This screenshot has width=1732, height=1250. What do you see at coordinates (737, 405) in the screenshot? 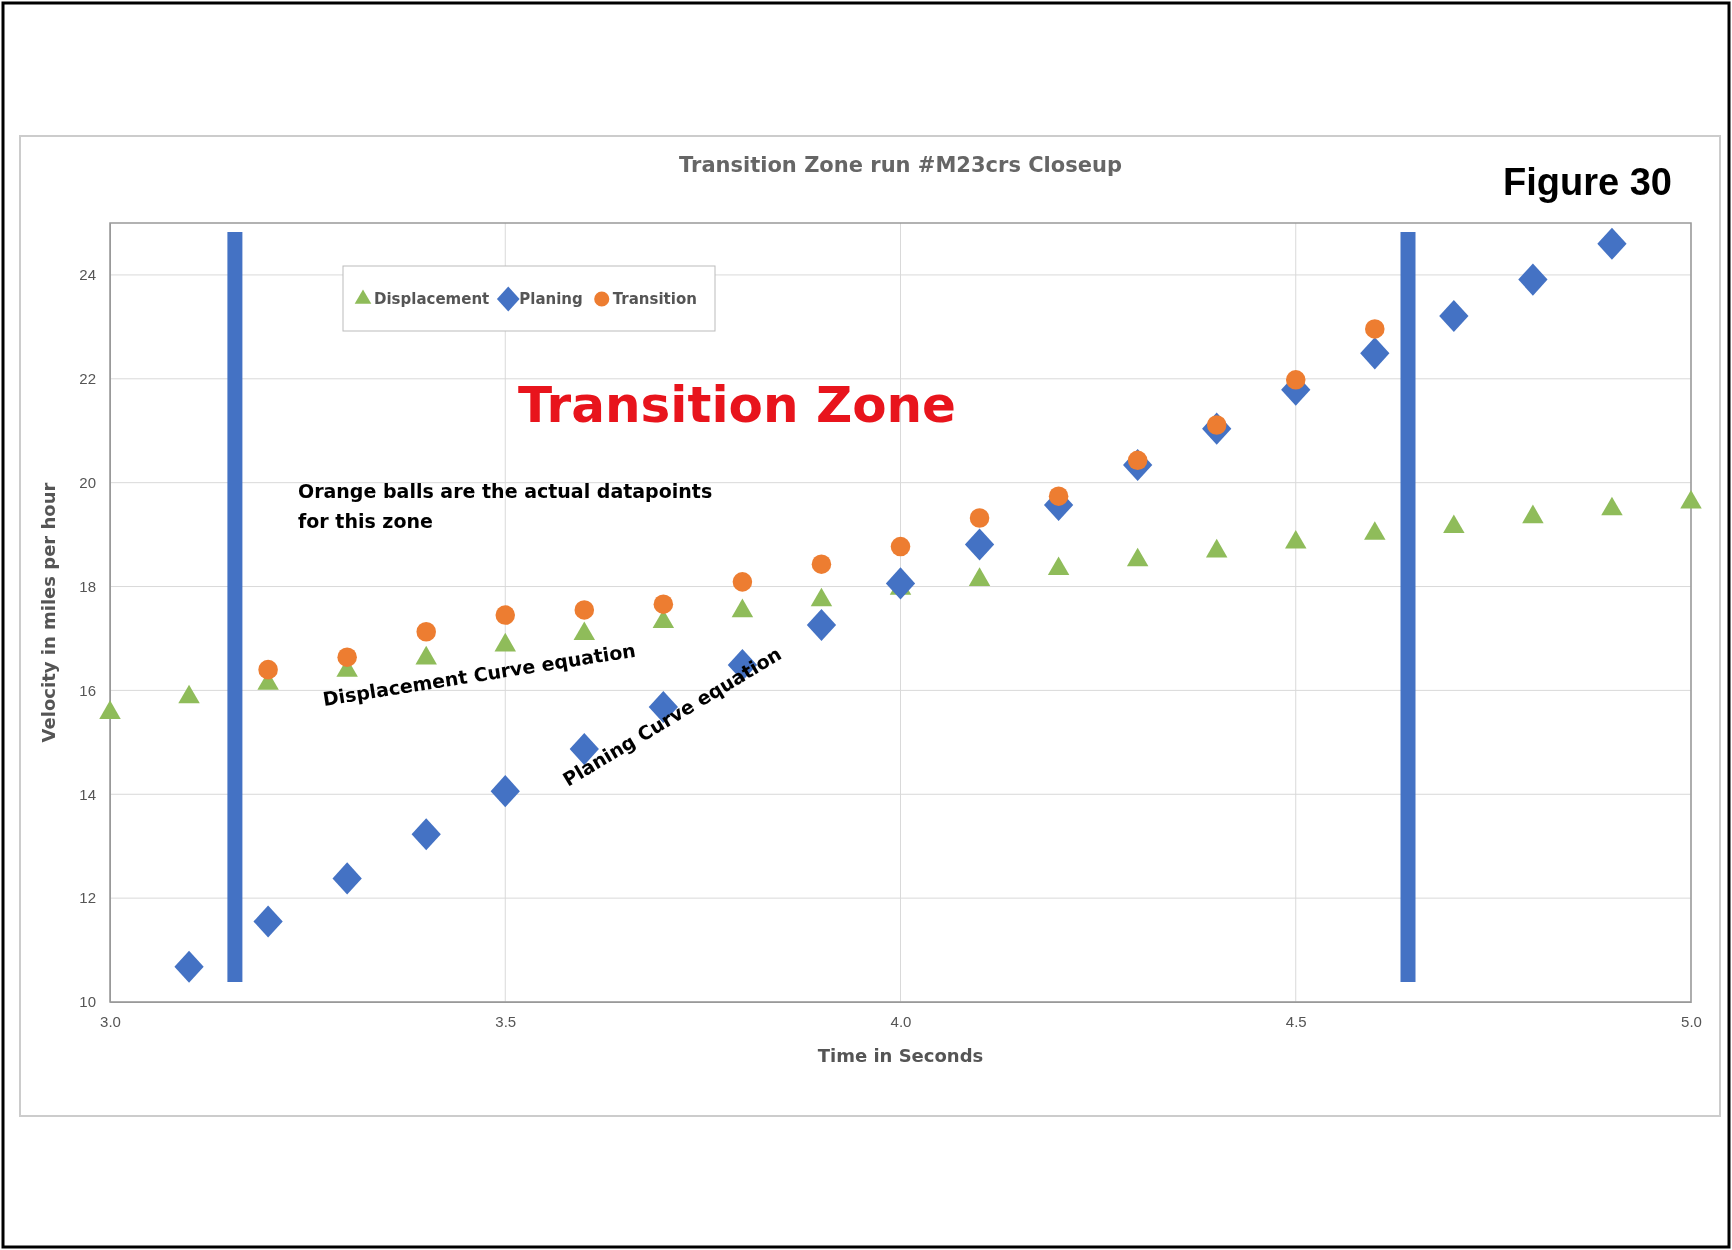
I see `annotation: Transition Zone` at bounding box center [737, 405].